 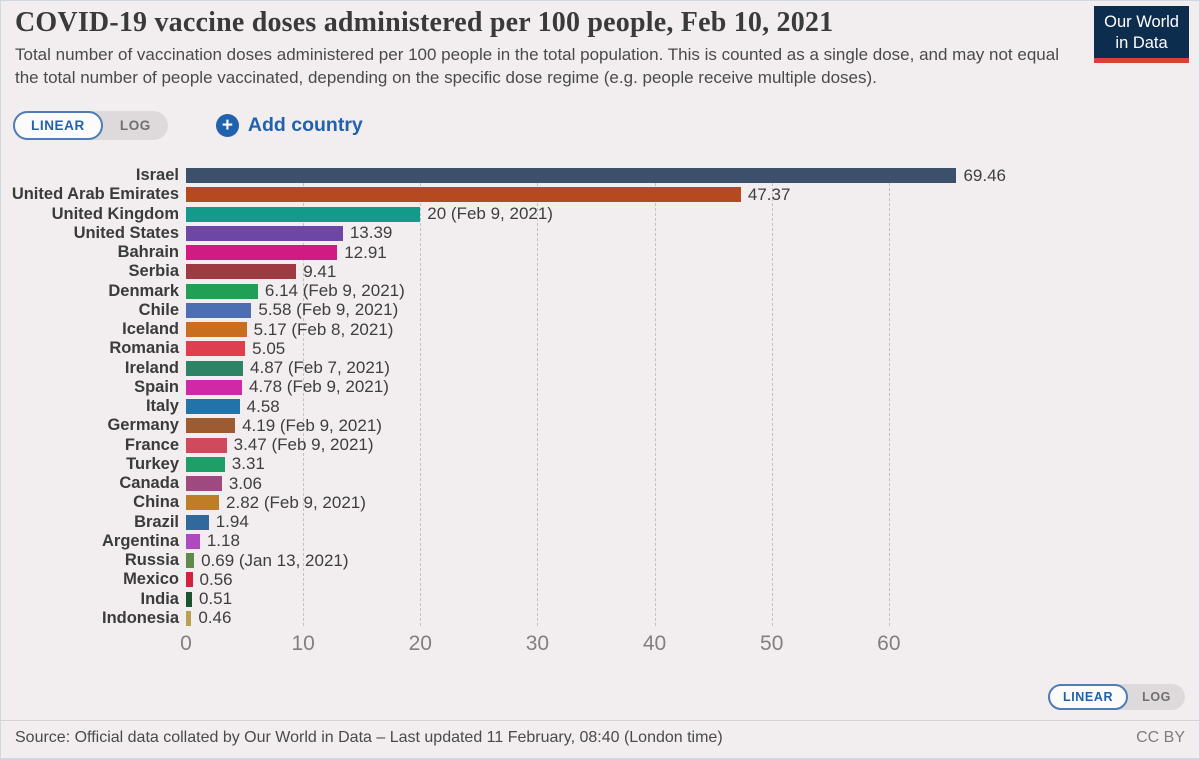 I want to click on bar-value-label: 5.58 (Feb 9, 2021), so click(x=328, y=310).